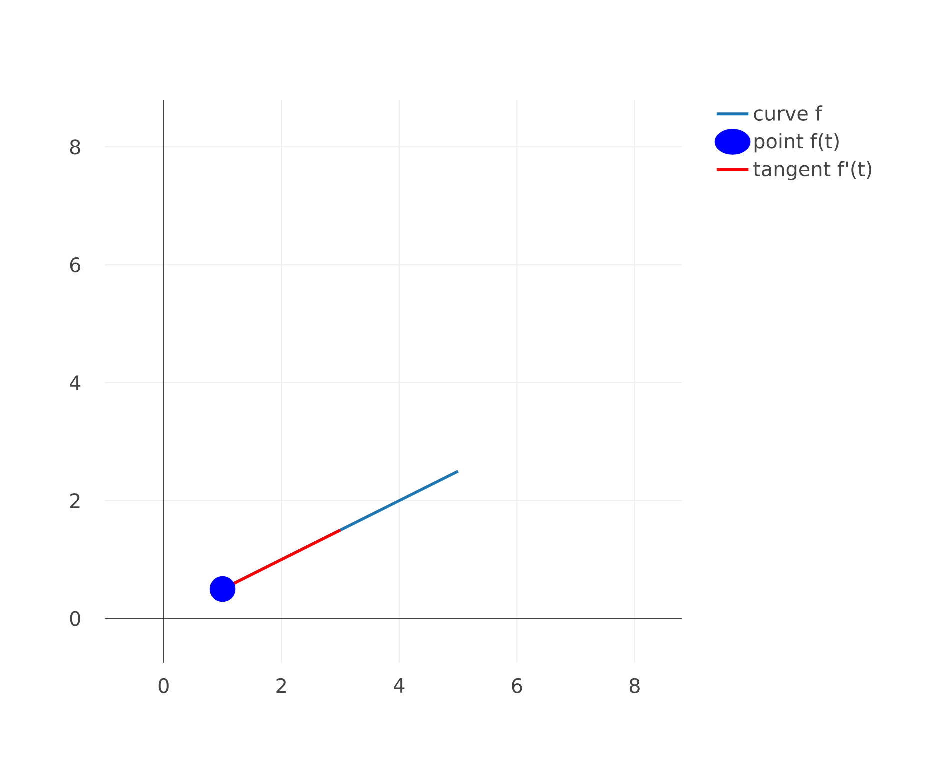 The image size is (948, 759). What do you see at coordinates (281, 686) in the screenshot?
I see `x-tick-label: 2` at bounding box center [281, 686].